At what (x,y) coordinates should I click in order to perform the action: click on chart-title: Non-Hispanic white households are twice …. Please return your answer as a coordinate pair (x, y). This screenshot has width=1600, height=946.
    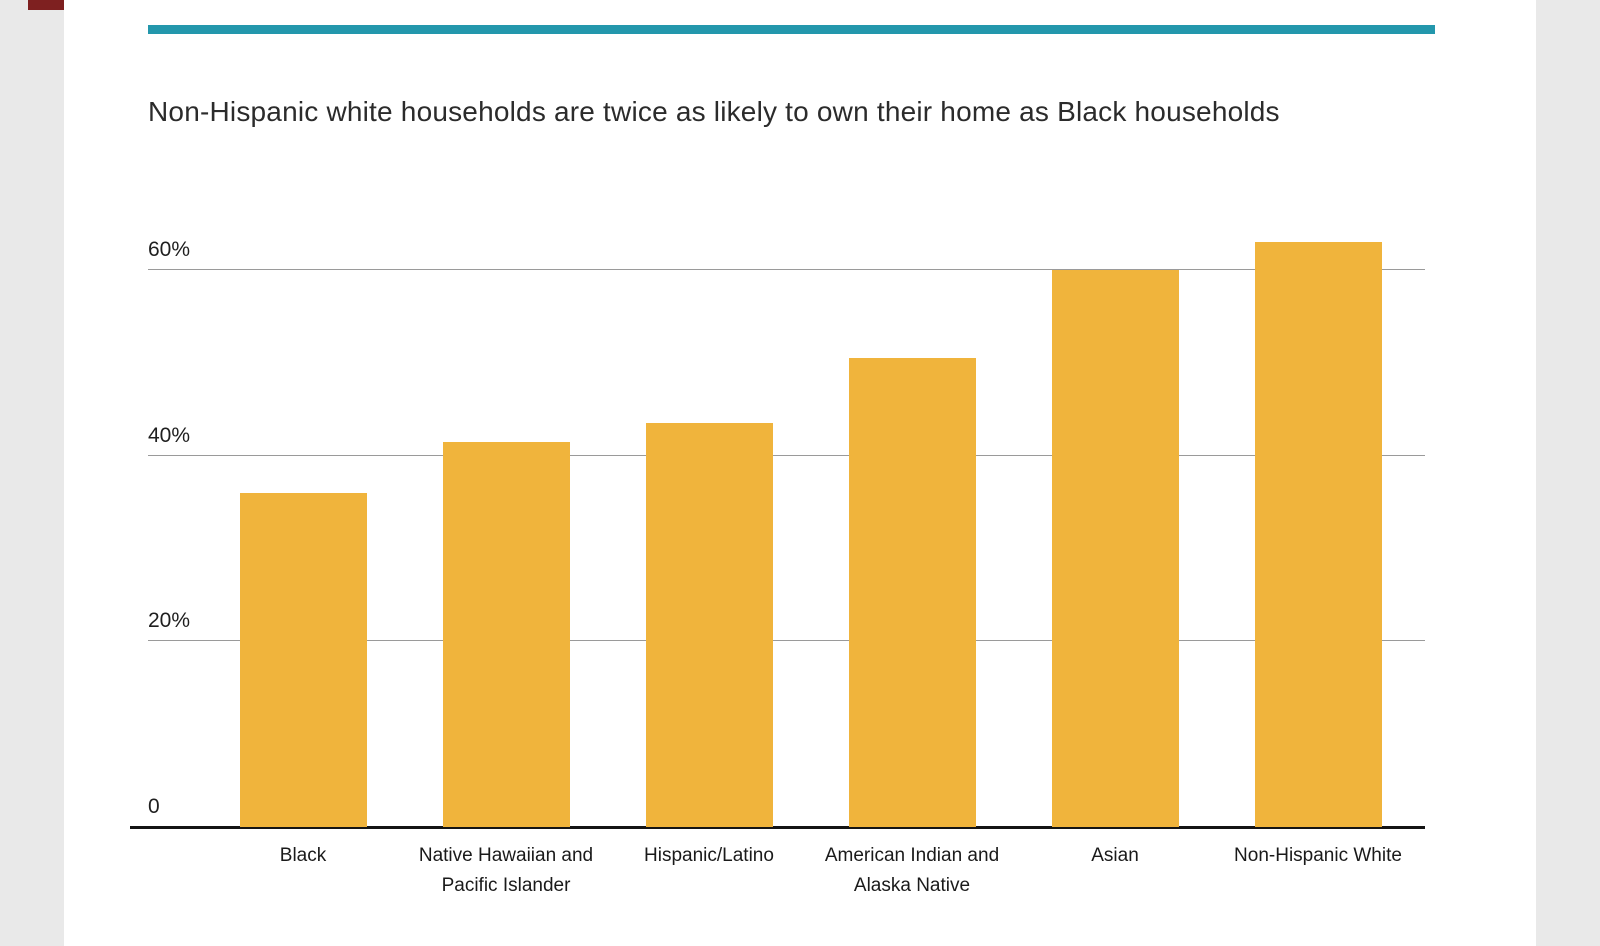
    Looking at the image, I should click on (714, 111).